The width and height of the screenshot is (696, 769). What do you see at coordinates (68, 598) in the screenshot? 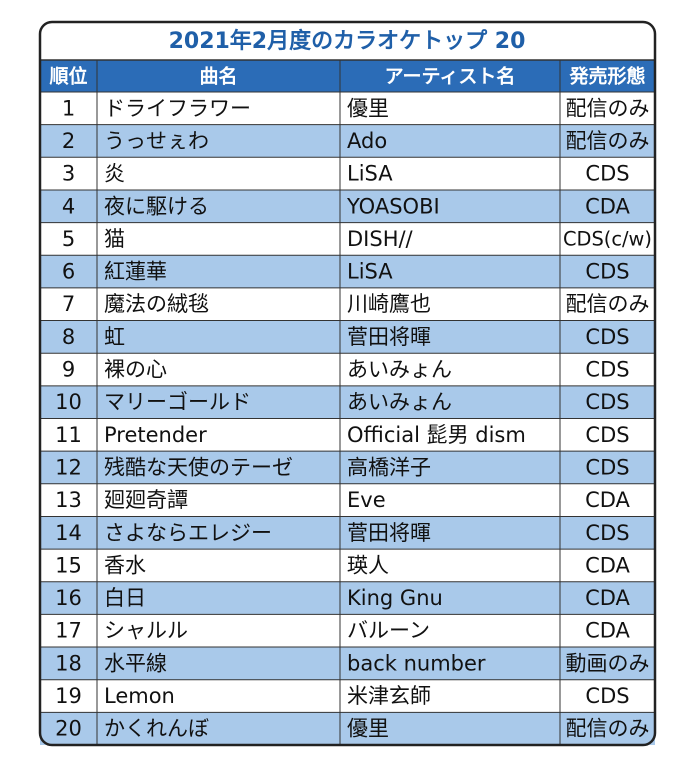
I see `rank: 16` at bounding box center [68, 598].